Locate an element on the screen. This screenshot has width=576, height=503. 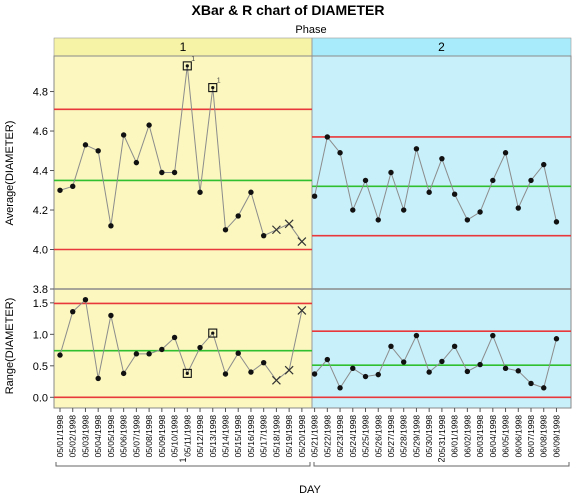
xbar-point-square is located at coordinates (213, 88).